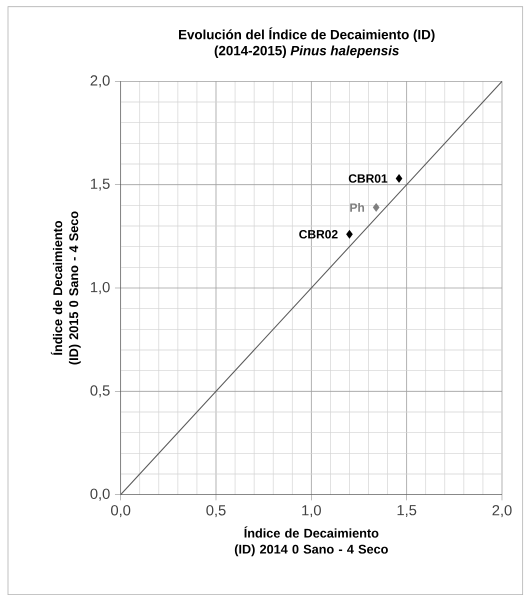 Image resolution: width=531 pixels, height=600 pixels. Describe the element at coordinates (306, 52) in the screenshot. I see `chart-subtitle: (2014-2015) Pinus halepensis` at that location.